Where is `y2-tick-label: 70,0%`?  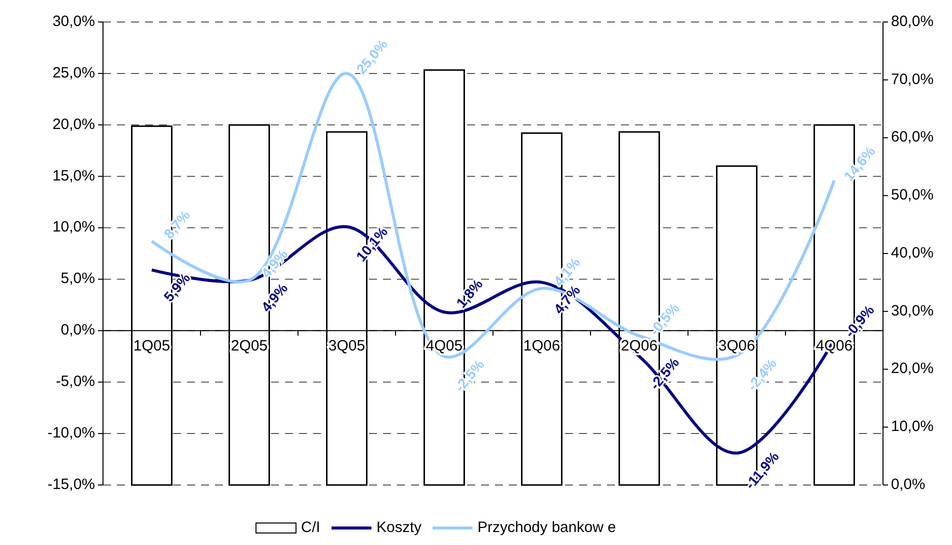 y2-tick-label: 70,0% is located at coordinates (912, 79).